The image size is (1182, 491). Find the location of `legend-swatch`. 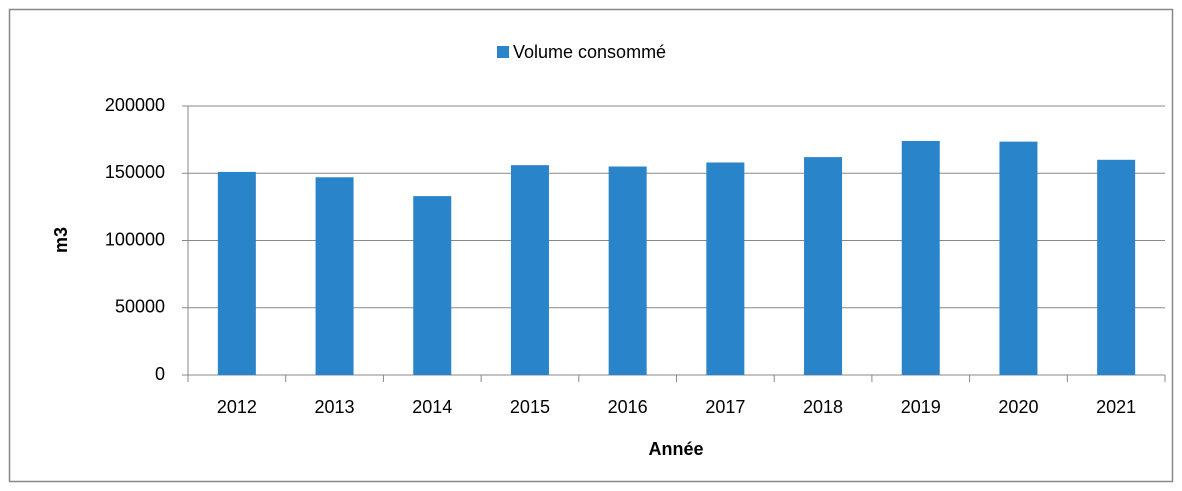

legend-swatch is located at coordinates (503, 52).